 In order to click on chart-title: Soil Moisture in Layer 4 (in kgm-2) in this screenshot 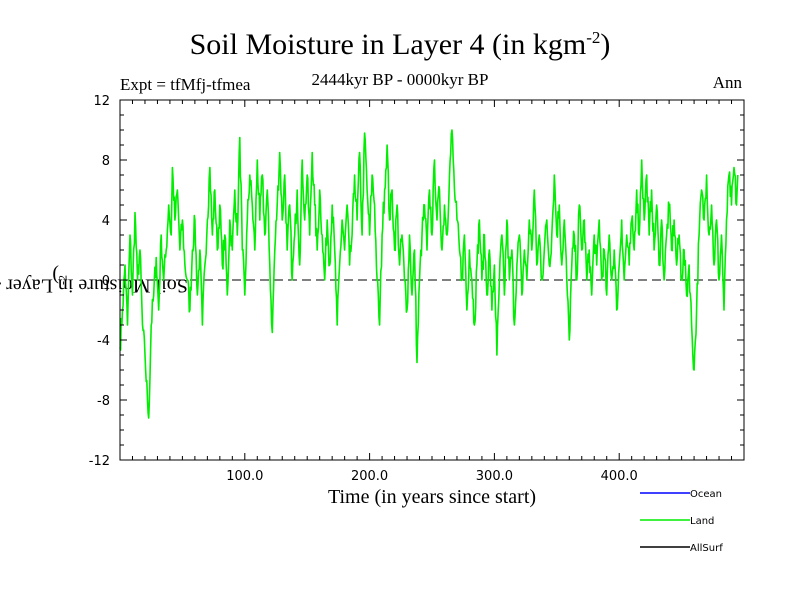, I will do `click(400, 44)`.